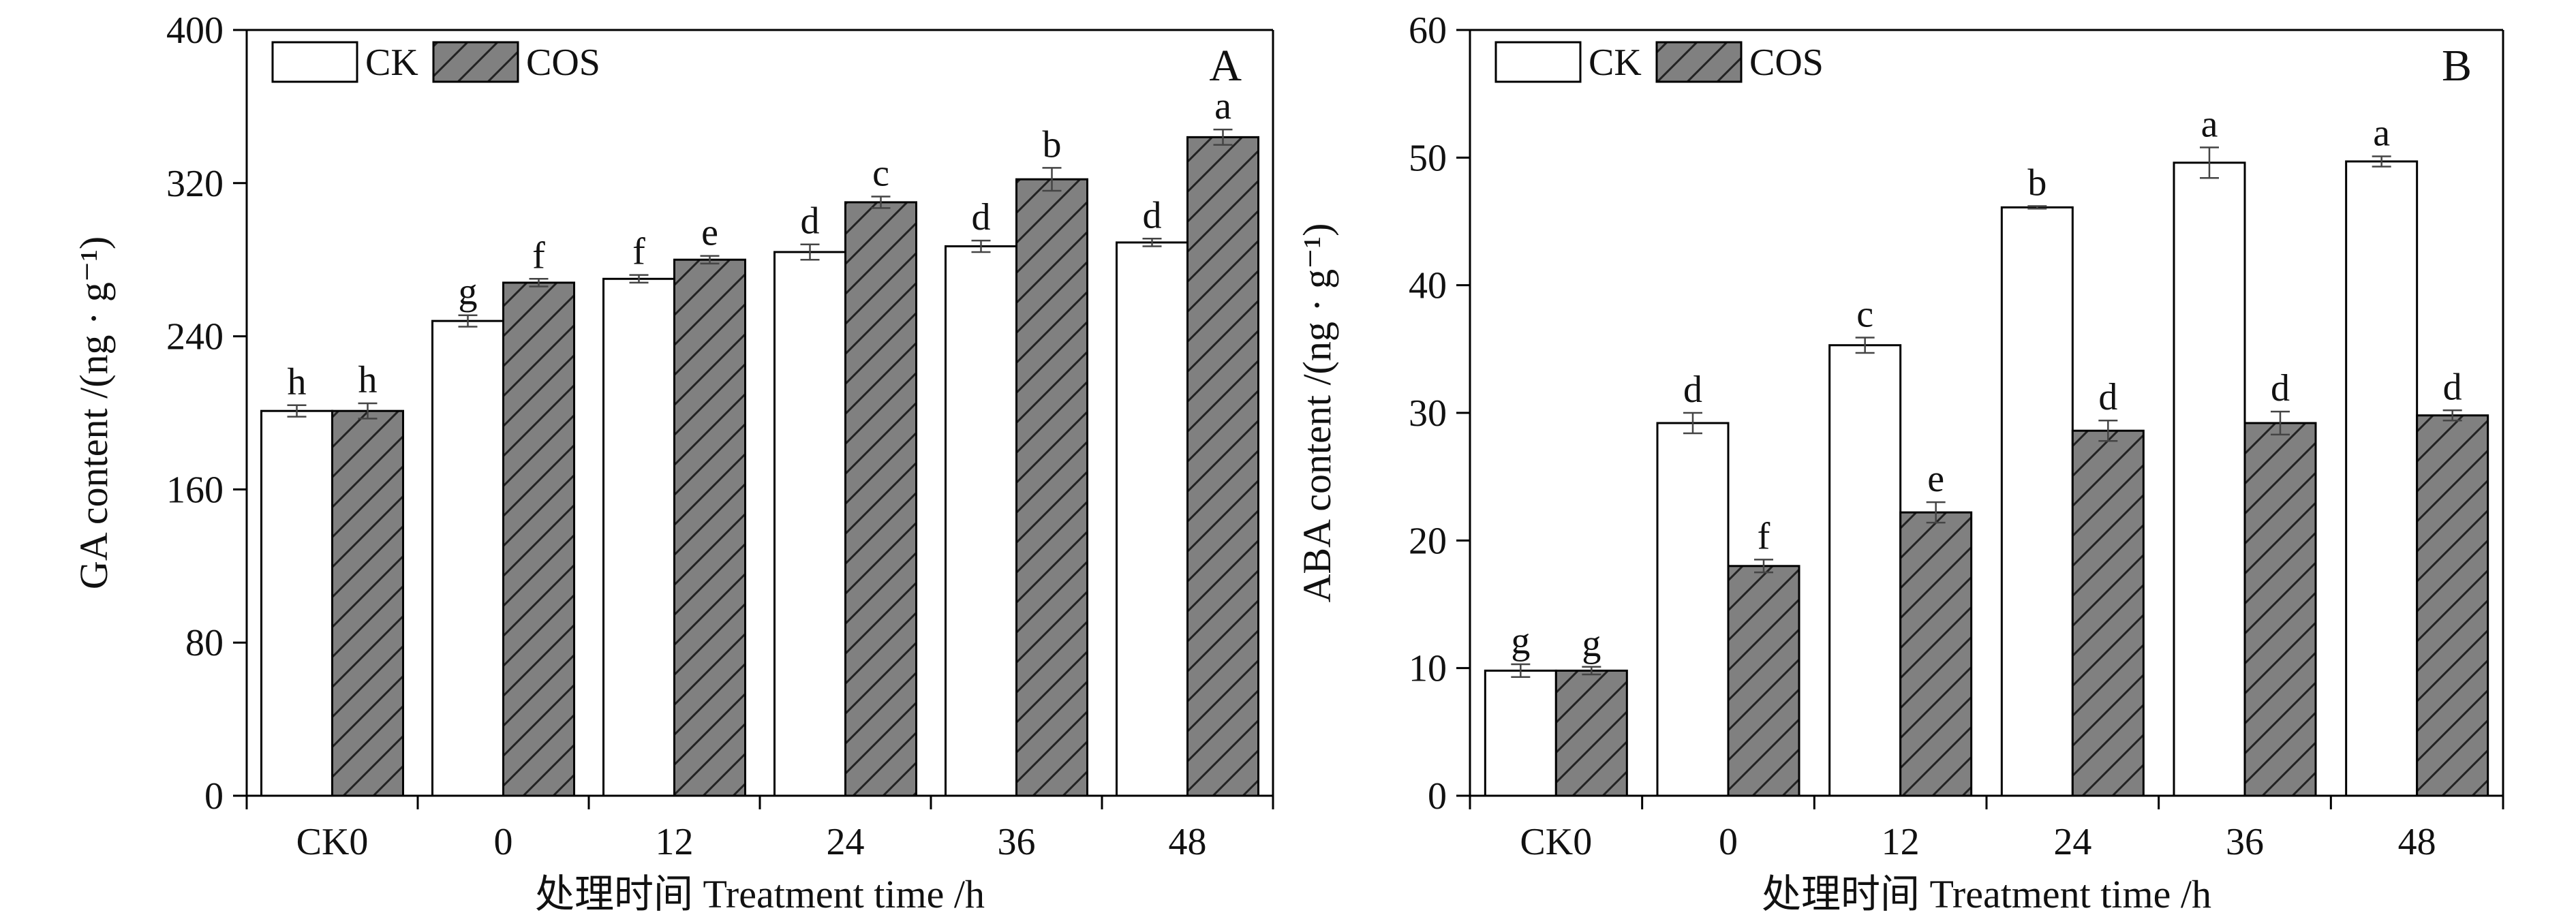 The image size is (2576, 917). I want to click on sig-letter-cos-5: d, so click(2452, 387).